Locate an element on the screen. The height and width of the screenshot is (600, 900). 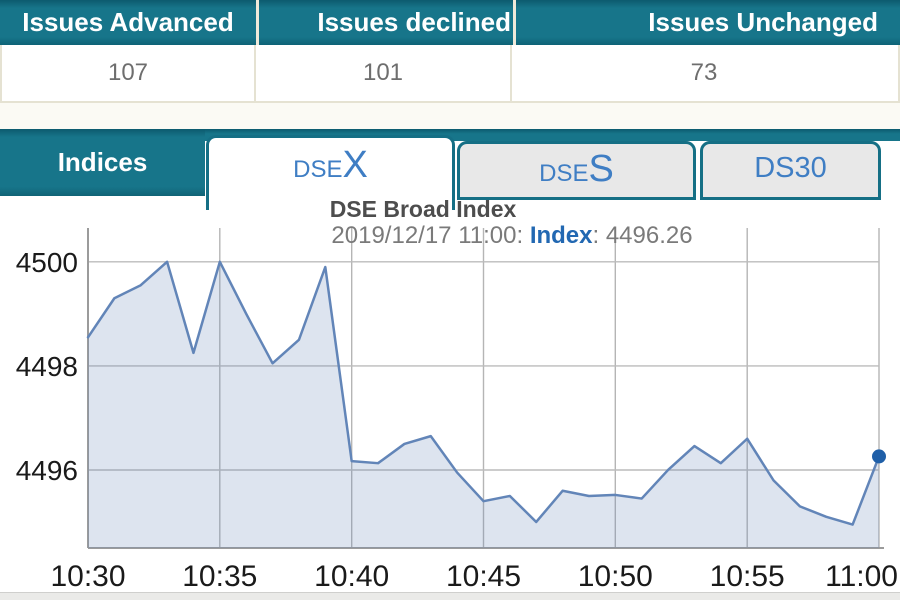
chart-subtitle-index-label: Index is located at coordinates (561, 235).